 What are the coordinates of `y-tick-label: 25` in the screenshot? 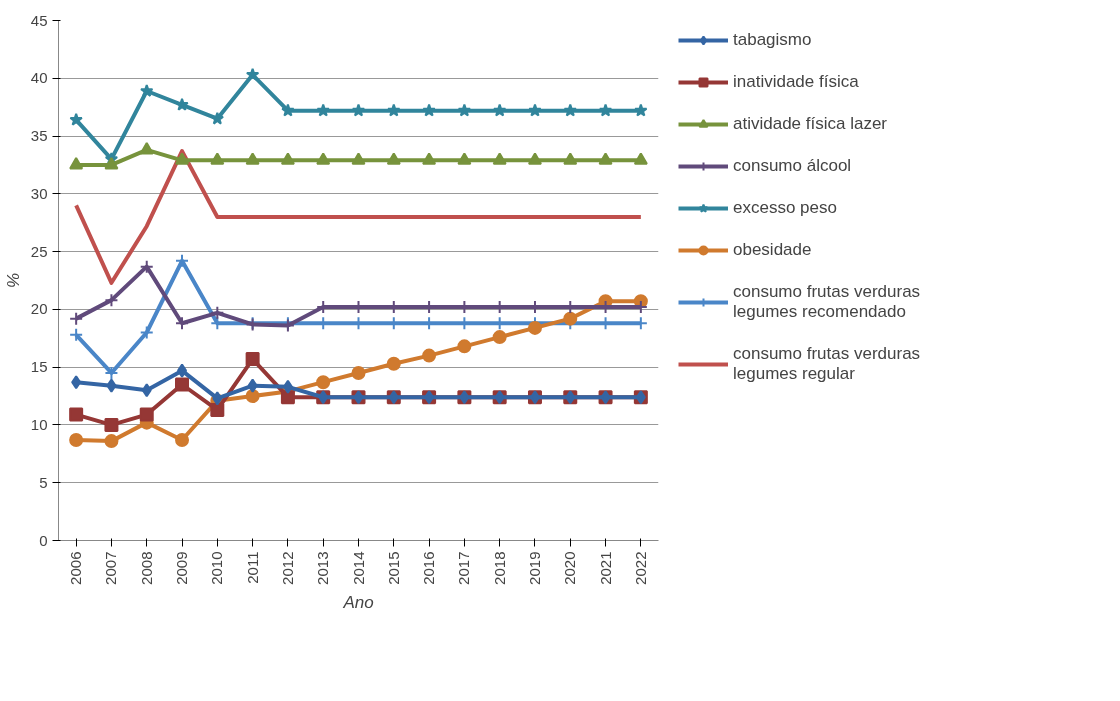 It's located at (39, 251).